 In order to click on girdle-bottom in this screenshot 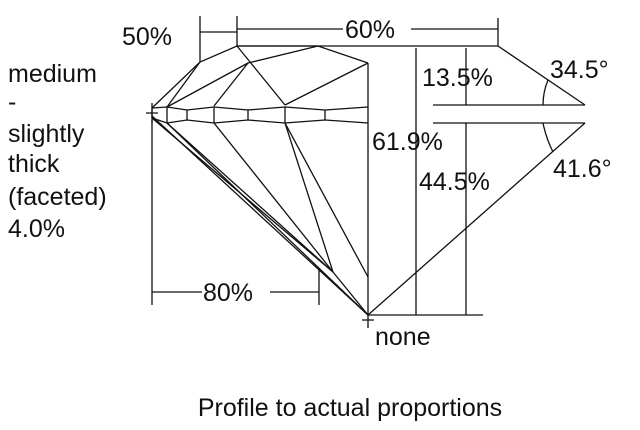, I will do `click(260, 120)`.